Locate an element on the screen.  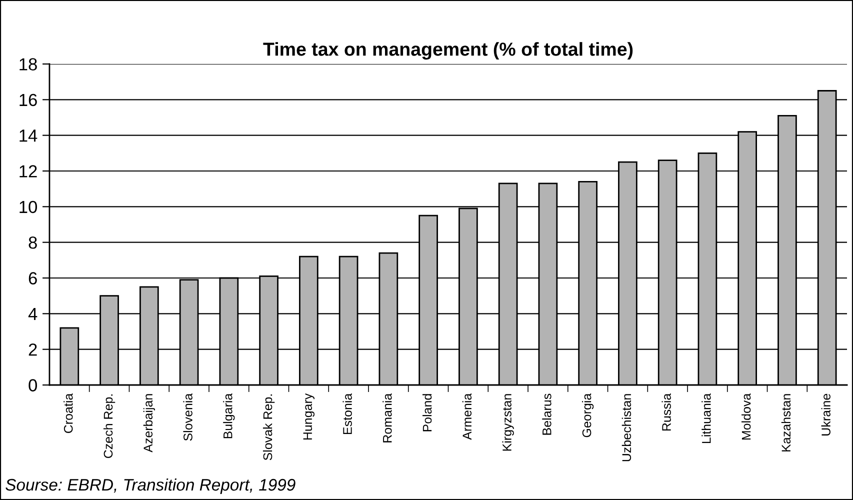
y-tick-label: 6 is located at coordinates (32, 278).